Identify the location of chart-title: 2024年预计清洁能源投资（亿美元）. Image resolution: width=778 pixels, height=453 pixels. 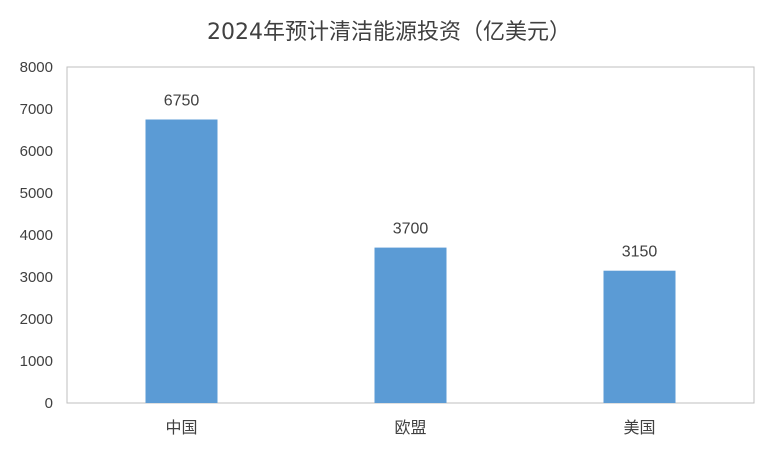
(389, 32).